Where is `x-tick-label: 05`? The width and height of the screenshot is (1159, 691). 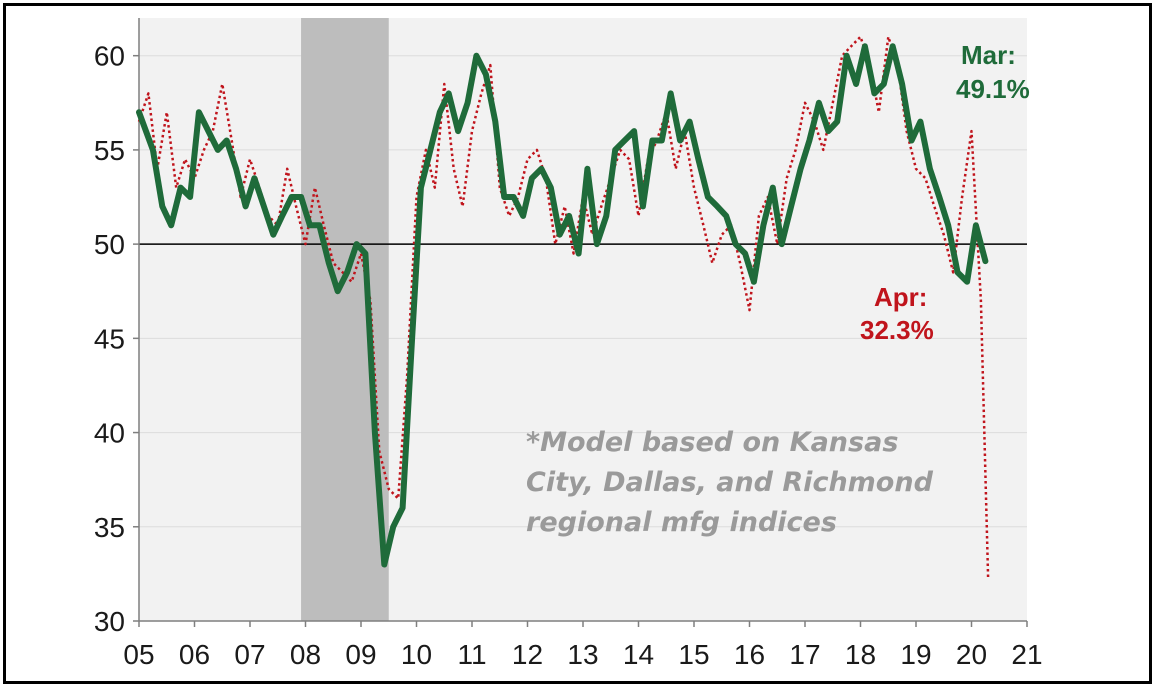
x-tick-label: 05 is located at coordinates (138, 654).